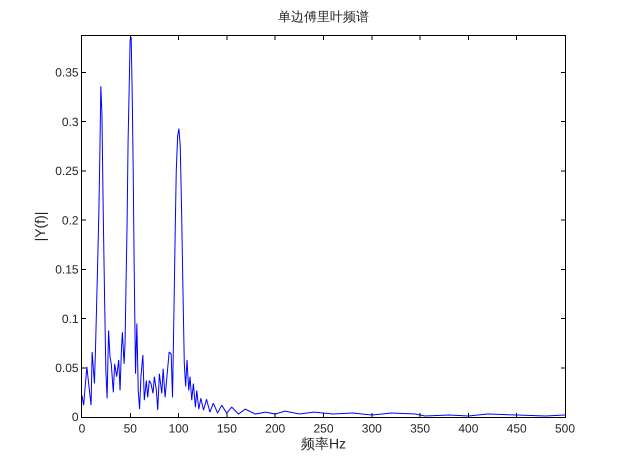 The image size is (629, 473). I want to click on chart-title: 单边傅里叶频谱, so click(323, 16).